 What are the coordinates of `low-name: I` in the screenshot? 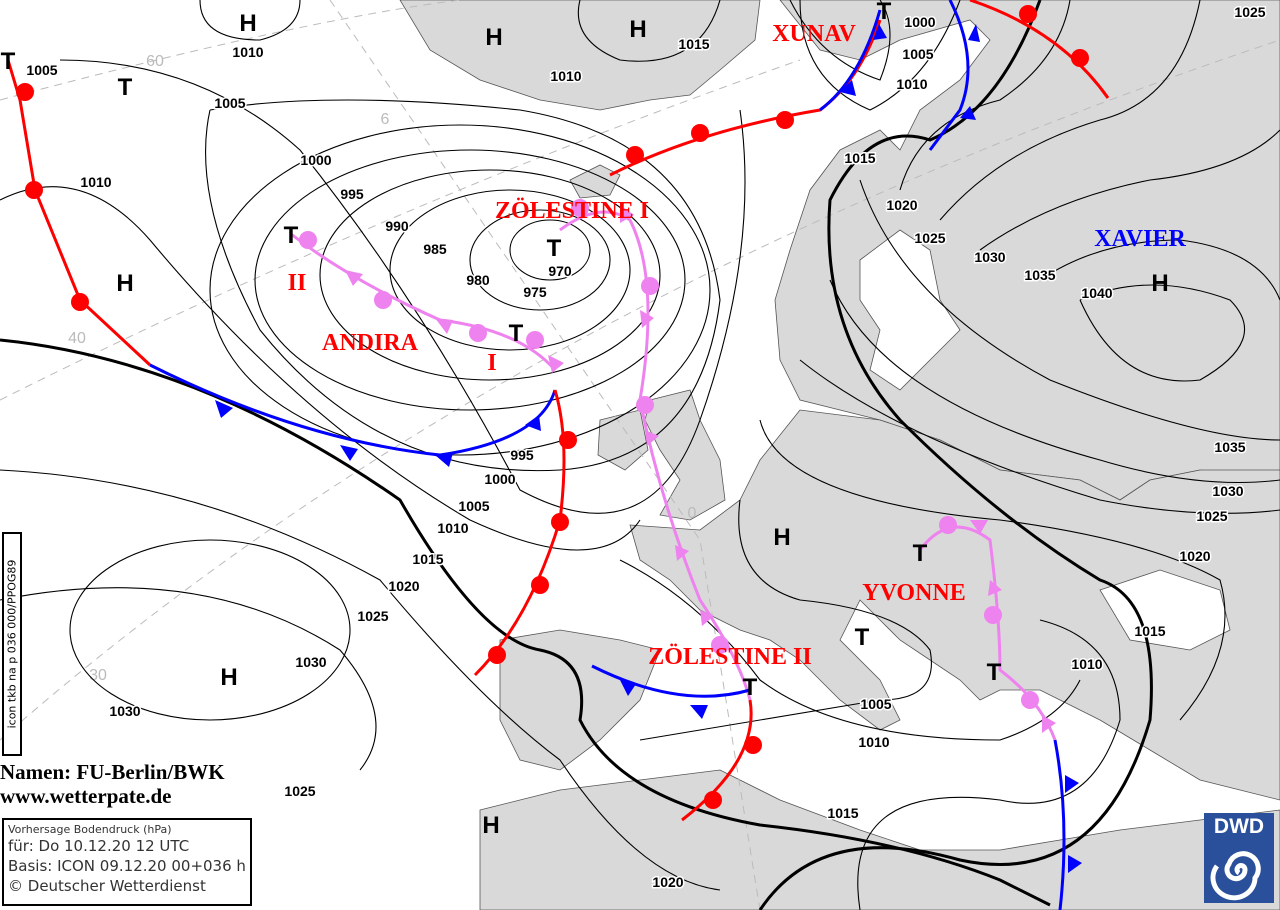 It's located at (491, 363).